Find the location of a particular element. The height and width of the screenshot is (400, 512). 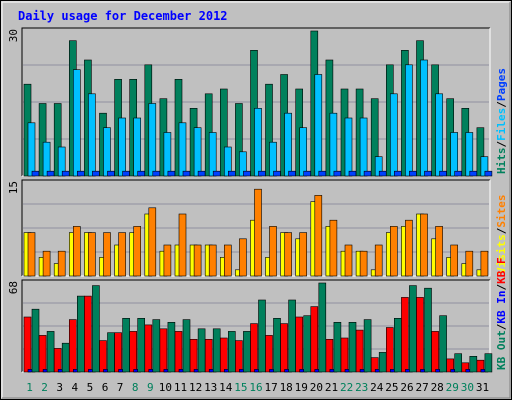

day-label: 10 is located at coordinates (165, 387).